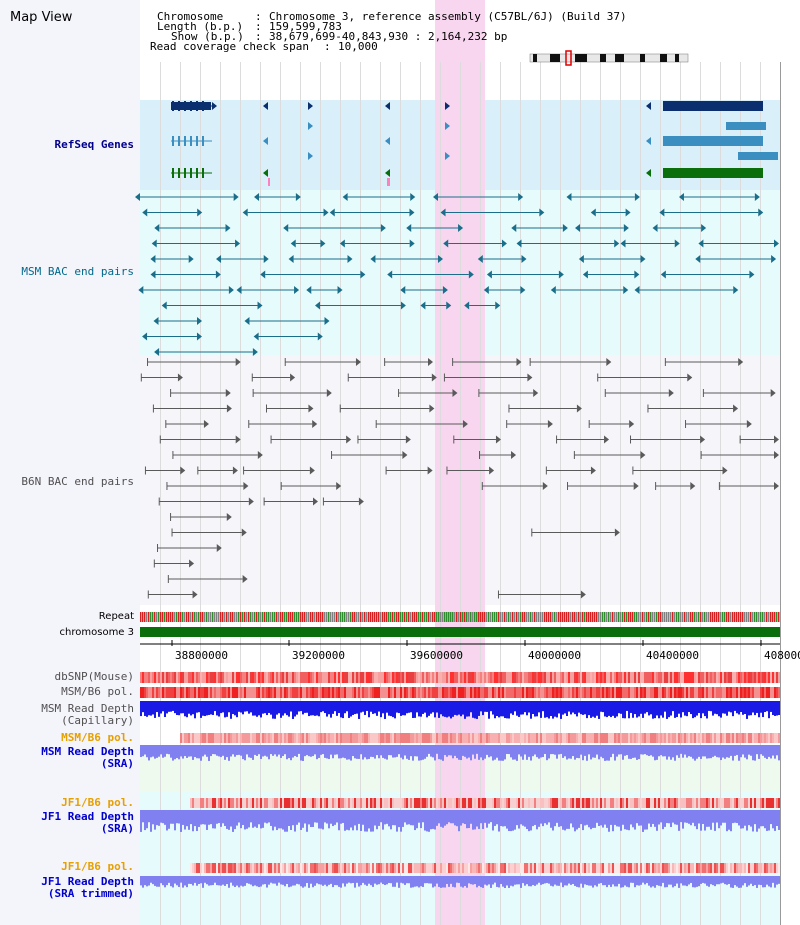 The width and height of the screenshot is (800, 925). What do you see at coordinates (77, 481) in the screenshot?
I see `track-label-b6n-bac: B6N BAC end pairs` at bounding box center [77, 481].